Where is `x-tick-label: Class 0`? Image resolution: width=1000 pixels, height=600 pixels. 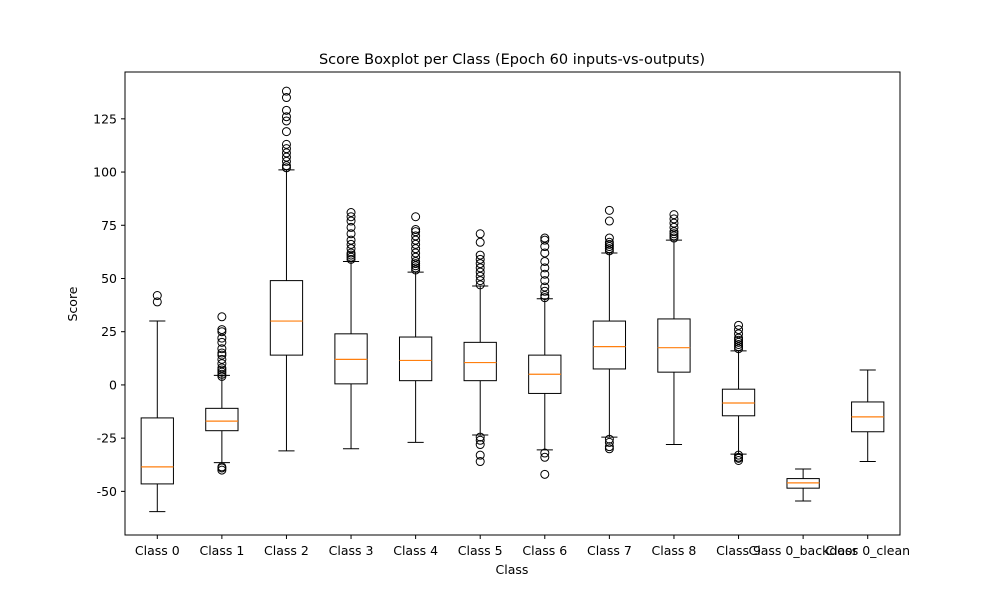 x-tick-label: Class 0 is located at coordinates (157, 550).